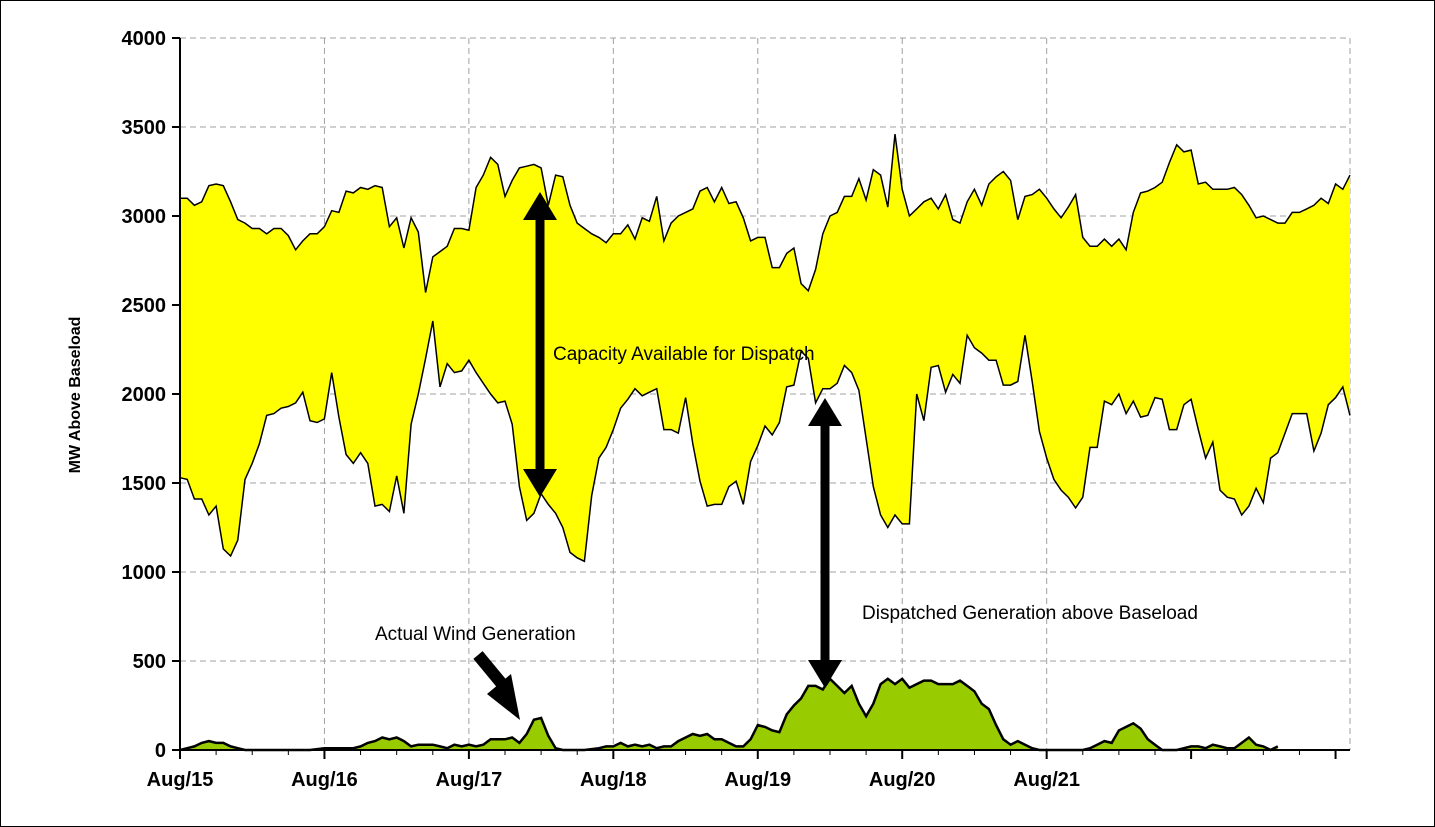 This screenshot has width=1435, height=827. I want to click on y-tick-label-2500: 2500, so click(144, 306).